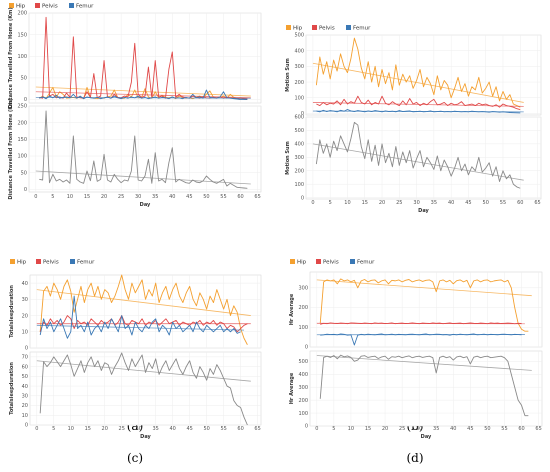 The image size is (550, 472). What do you see at coordinates (299, 36) in the screenshot?
I see `y-tick-label: 500` at bounding box center [299, 36].